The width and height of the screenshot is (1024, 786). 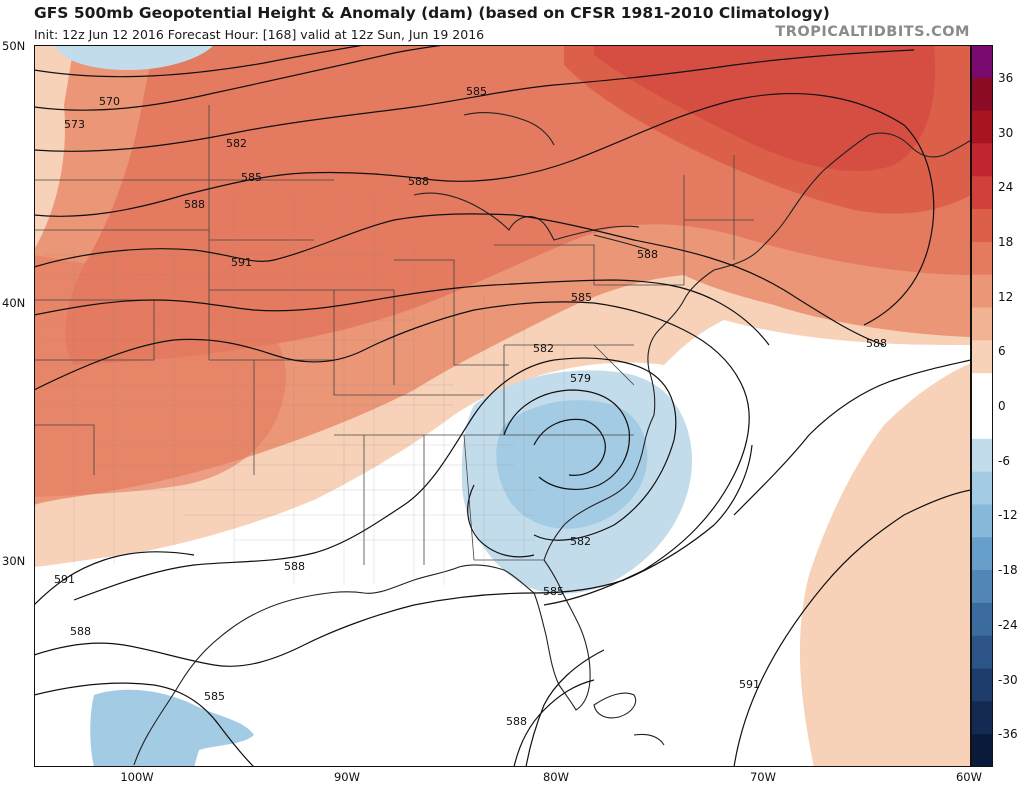 What do you see at coordinates (872, 32) in the screenshot?
I see `watermark: TROPICALTIDBITS.COM` at bounding box center [872, 32].